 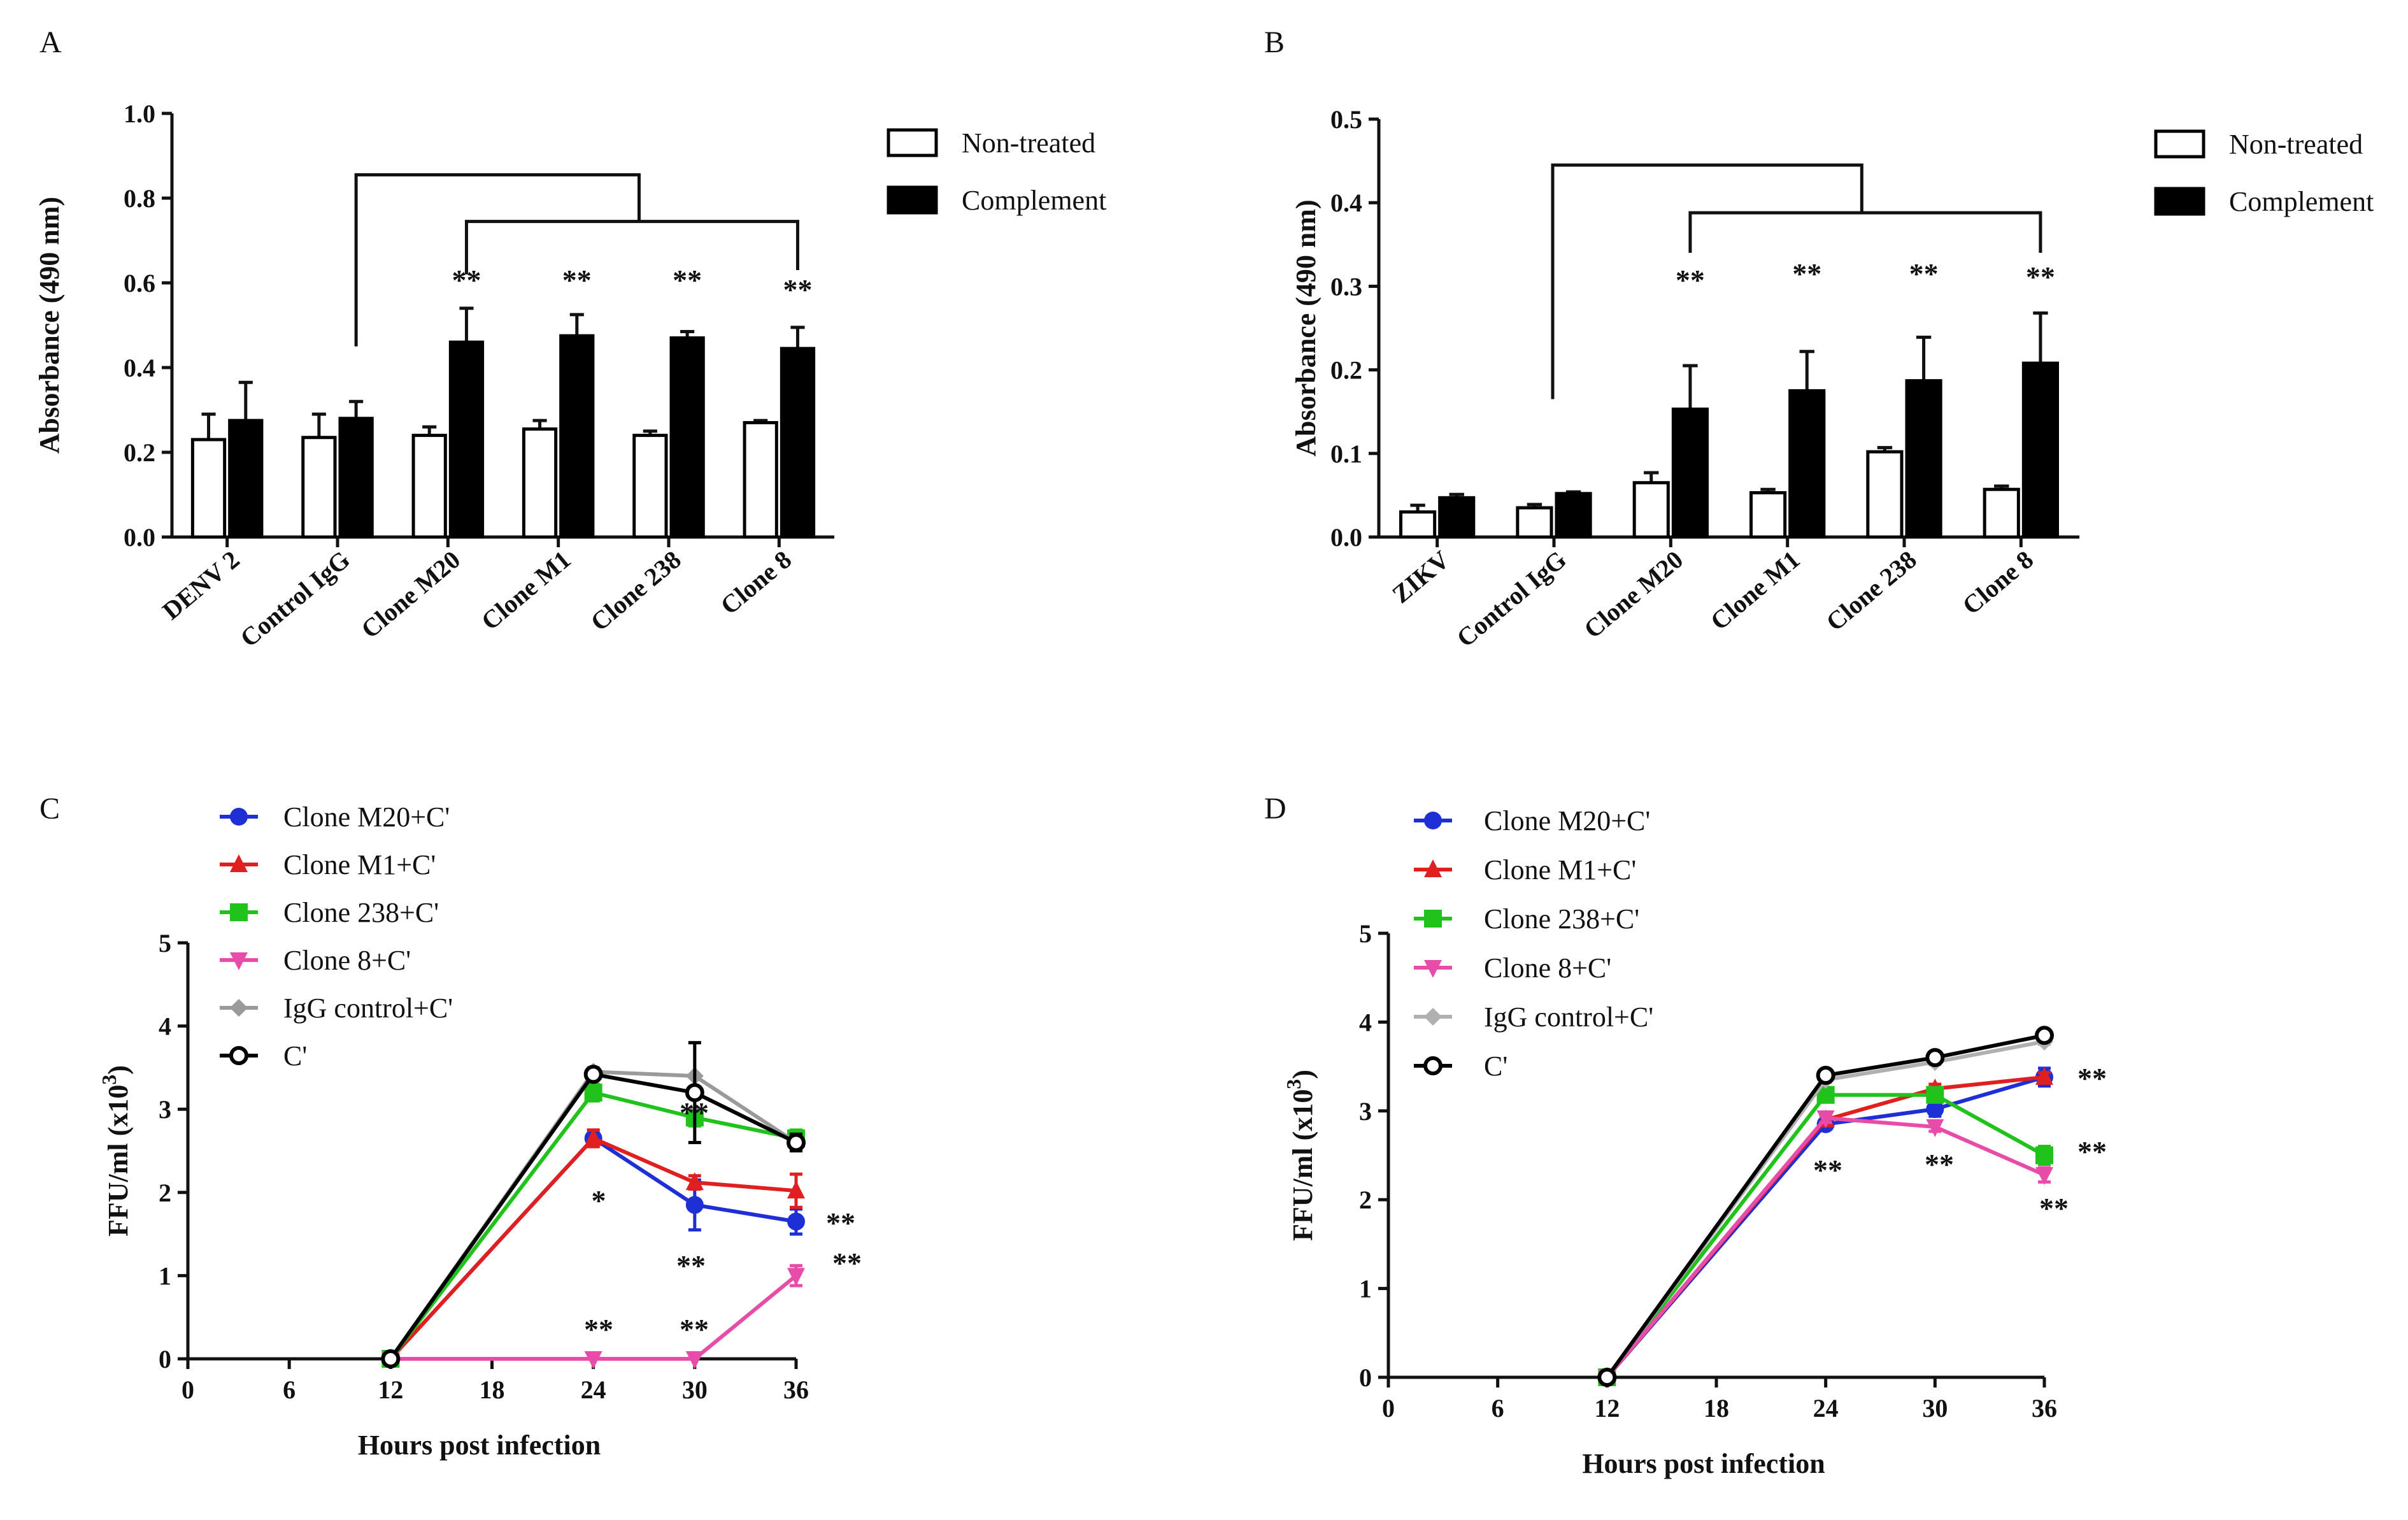 What do you see at coordinates (1366, 1111) in the screenshot?
I see `y-tick-label: 3` at bounding box center [1366, 1111].